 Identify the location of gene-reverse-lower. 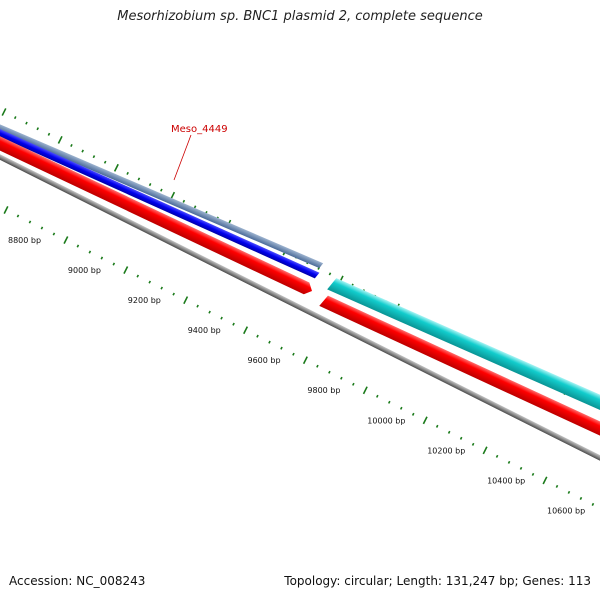
(459, 374).